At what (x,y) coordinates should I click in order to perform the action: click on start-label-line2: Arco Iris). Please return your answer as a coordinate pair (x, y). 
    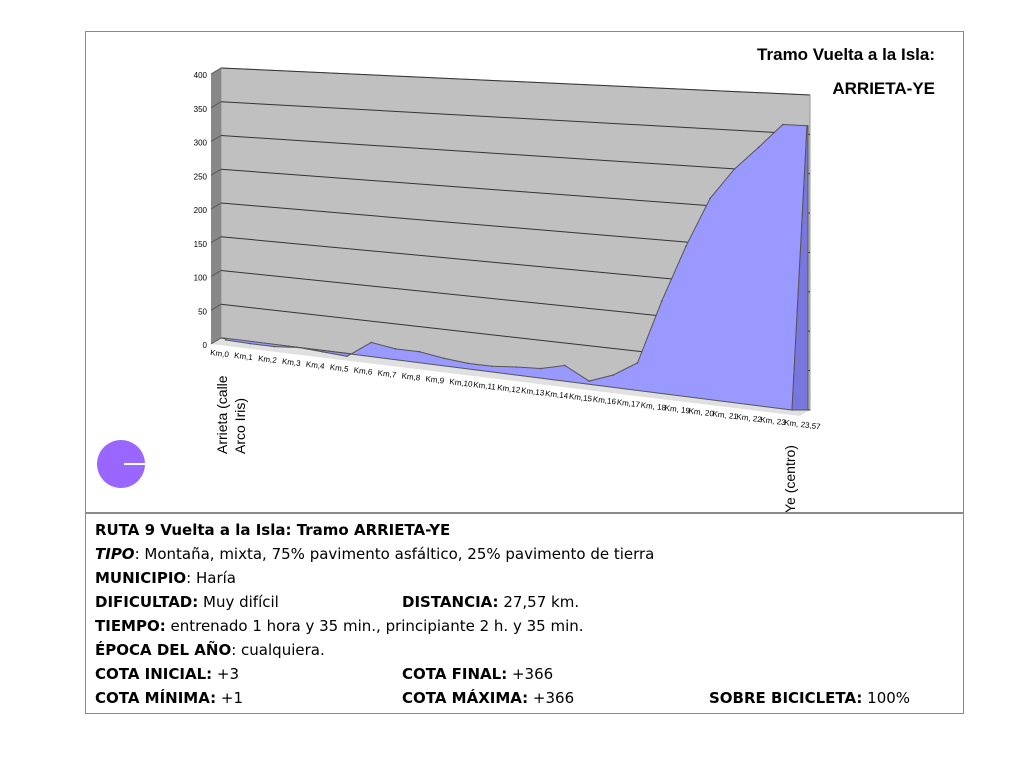
    Looking at the image, I should click on (240, 426).